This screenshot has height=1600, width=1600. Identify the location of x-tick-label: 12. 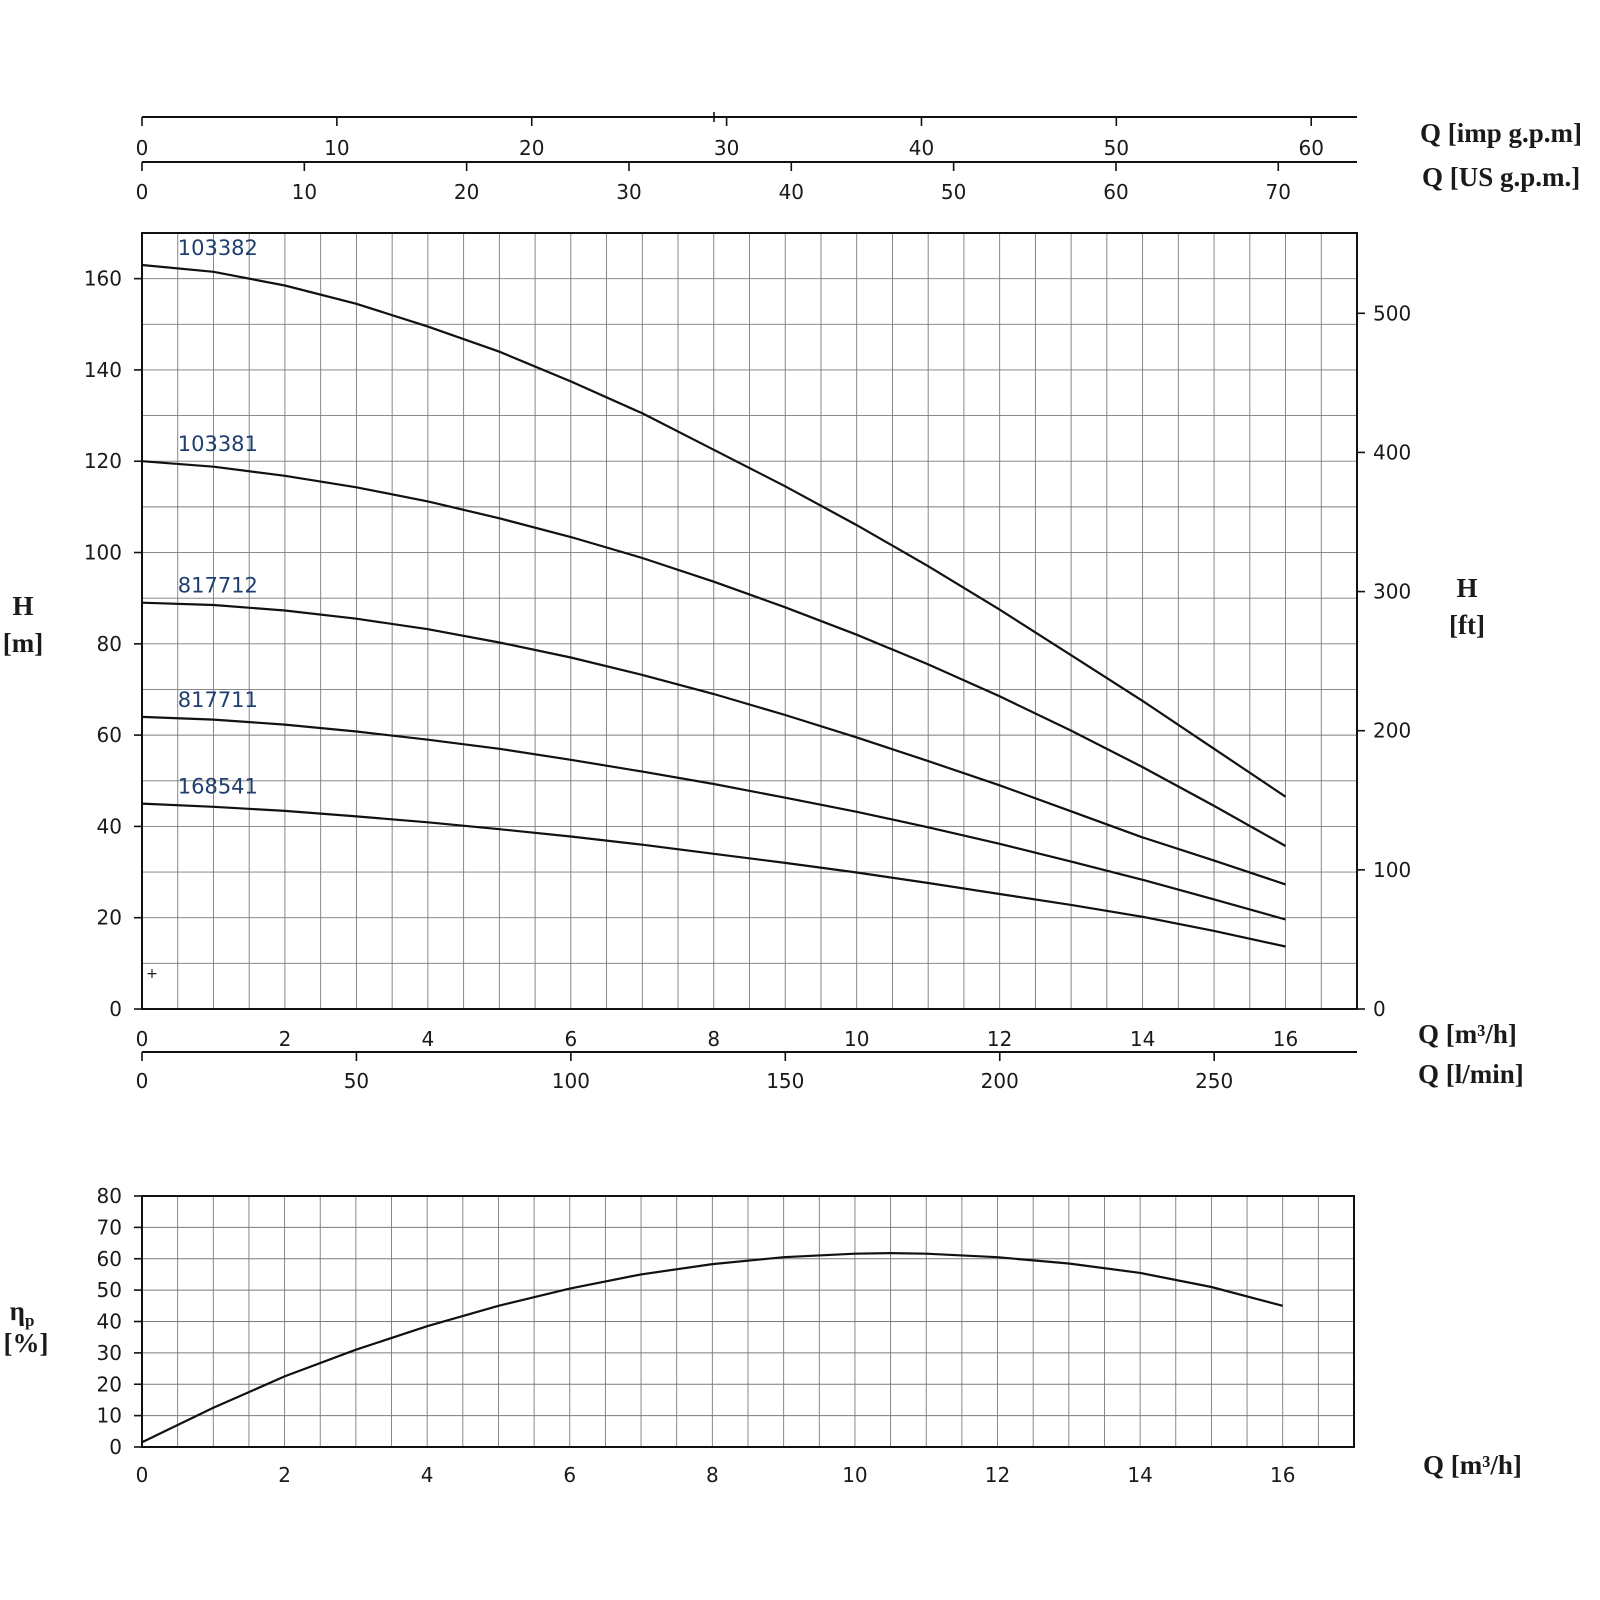
(999, 1039).